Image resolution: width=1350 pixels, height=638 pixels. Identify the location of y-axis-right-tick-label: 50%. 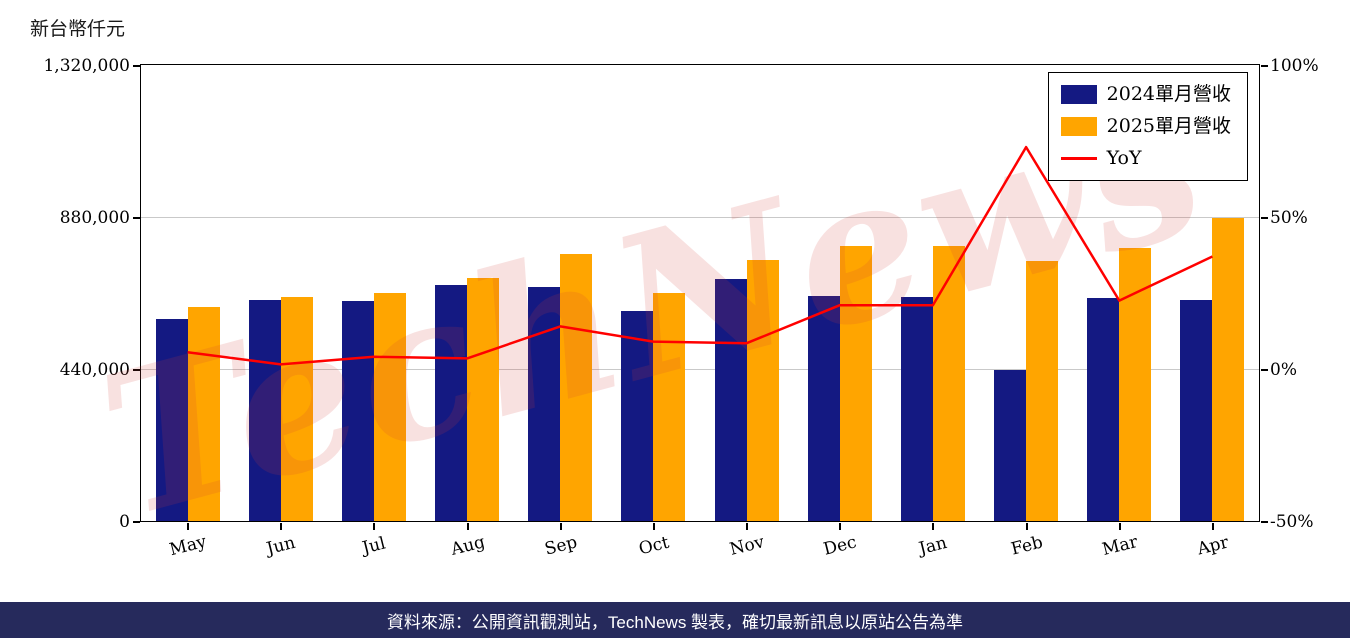
(1289, 217).